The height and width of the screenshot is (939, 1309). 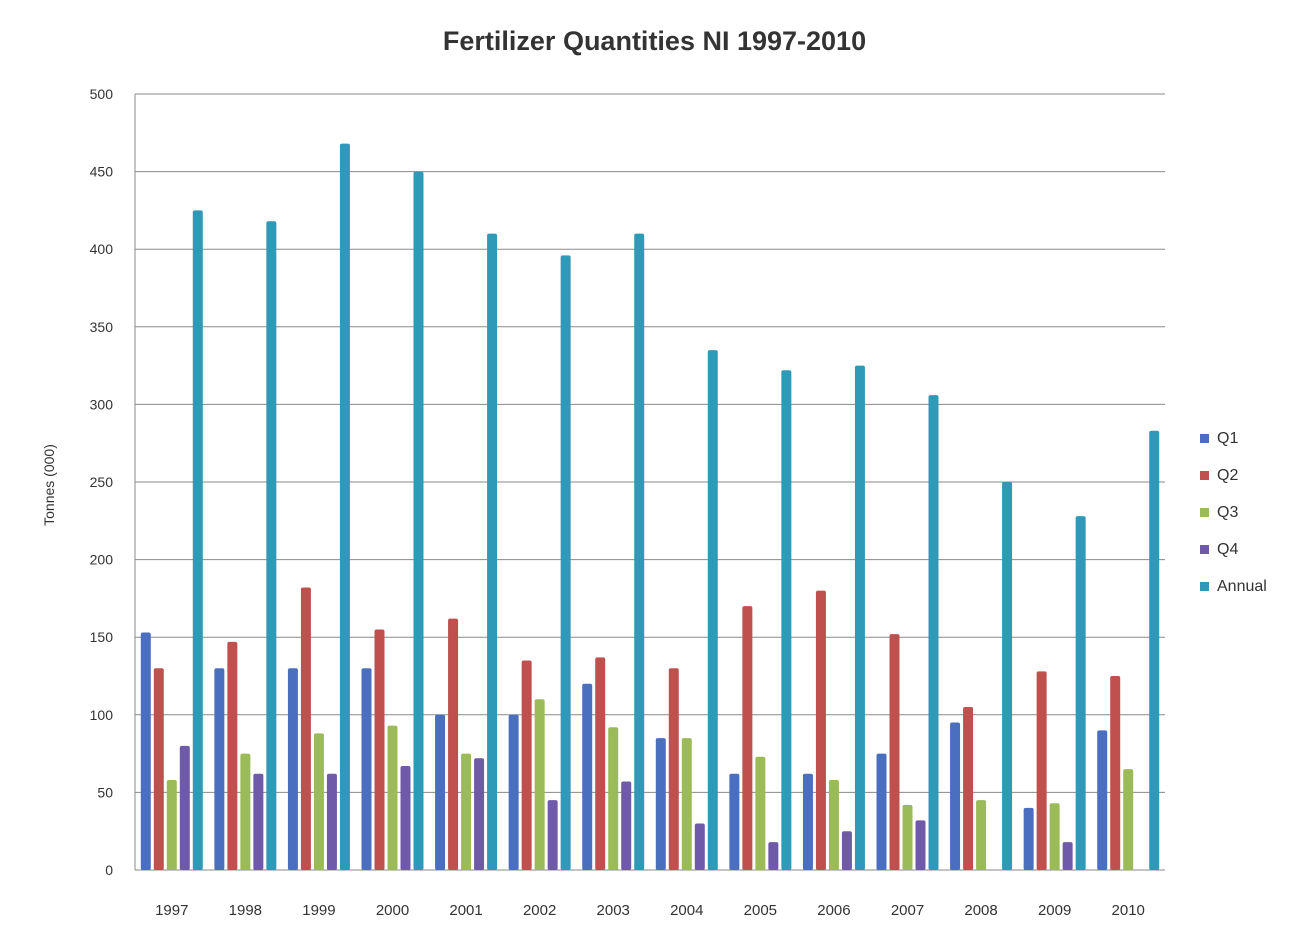 What do you see at coordinates (933, 632) in the screenshot?
I see `bar-annual-2007` at bounding box center [933, 632].